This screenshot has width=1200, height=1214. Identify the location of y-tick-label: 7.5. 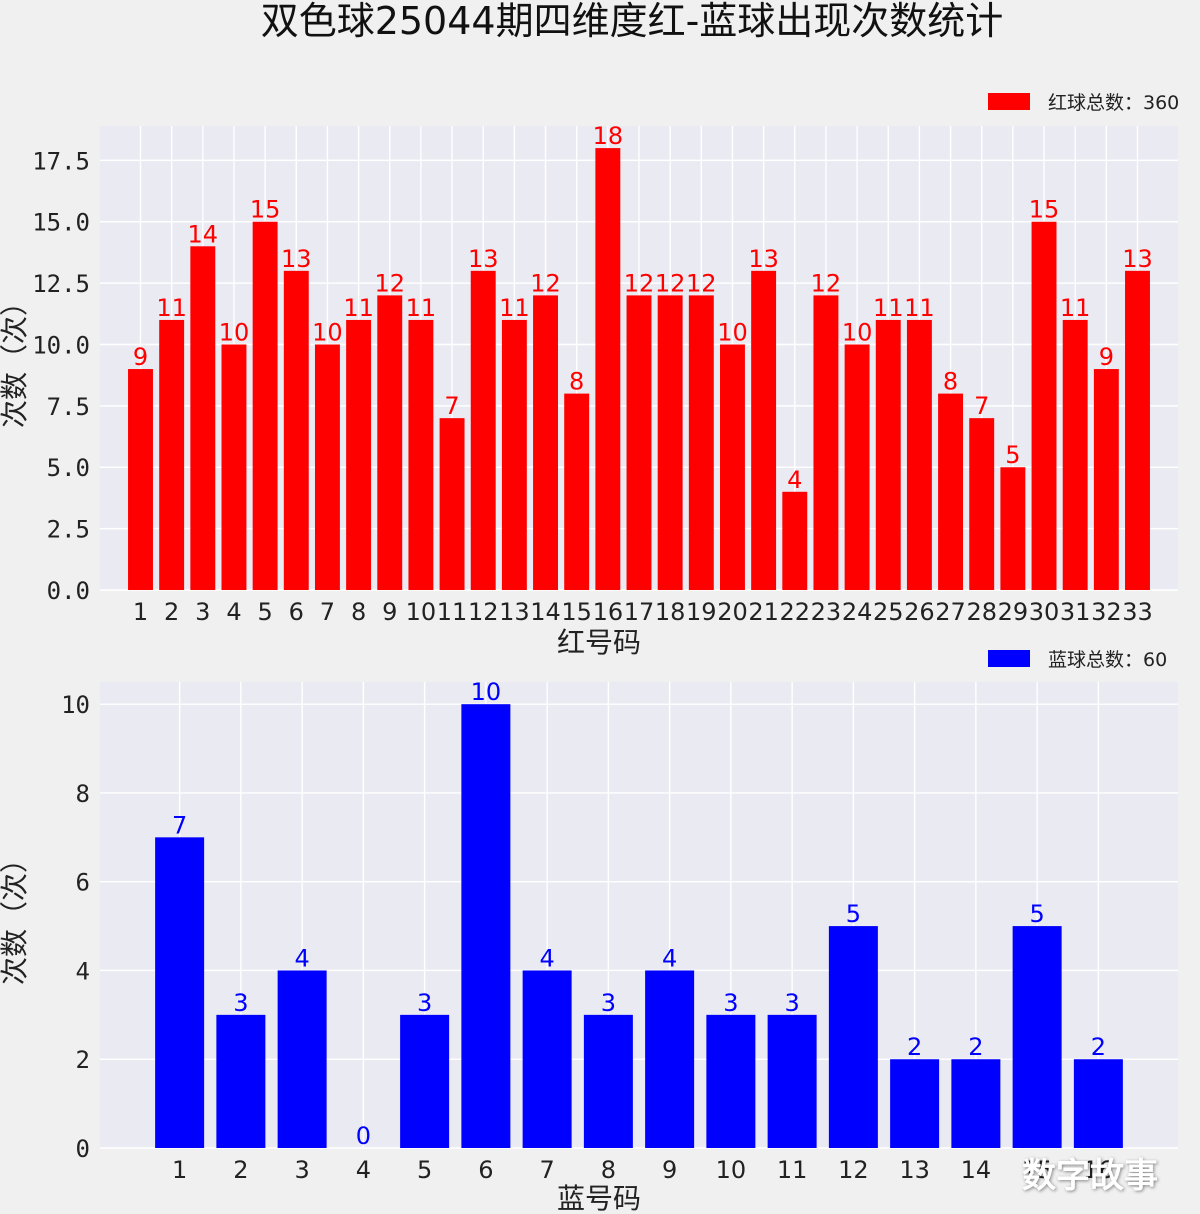
(68, 407).